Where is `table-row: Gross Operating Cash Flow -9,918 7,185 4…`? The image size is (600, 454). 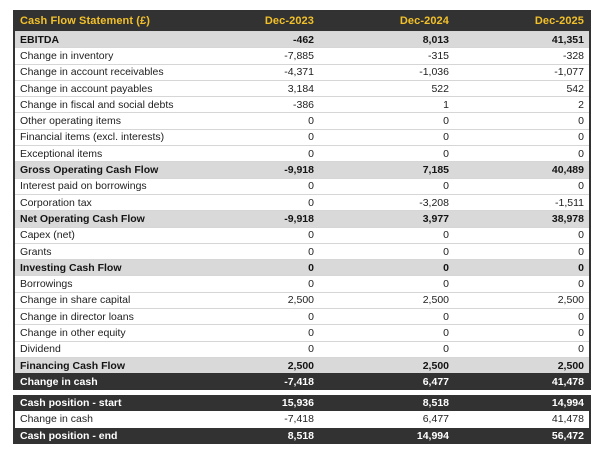
table-row: Gross Operating Cash Flow -9,918 7,185 4… is located at coordinates (302, 169).